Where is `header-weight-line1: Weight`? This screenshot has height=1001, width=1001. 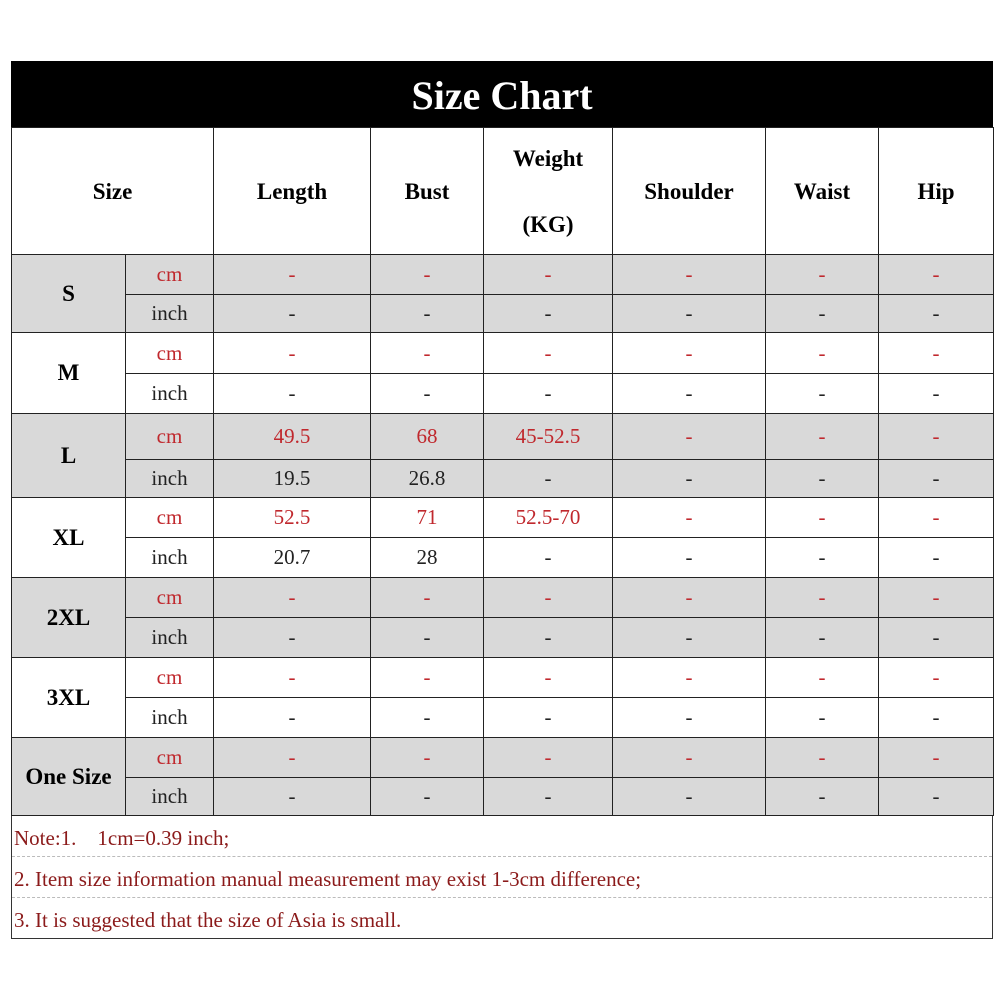 header-weight-line1: Weight is located at coordinates (548, 158).